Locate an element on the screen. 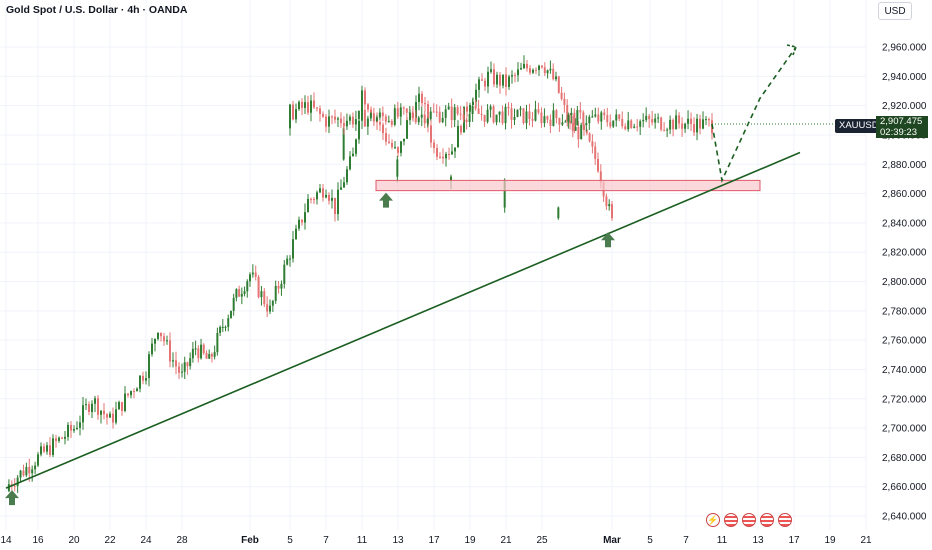  lightning-icon: ⚡ is located at coordinates (713, 520).